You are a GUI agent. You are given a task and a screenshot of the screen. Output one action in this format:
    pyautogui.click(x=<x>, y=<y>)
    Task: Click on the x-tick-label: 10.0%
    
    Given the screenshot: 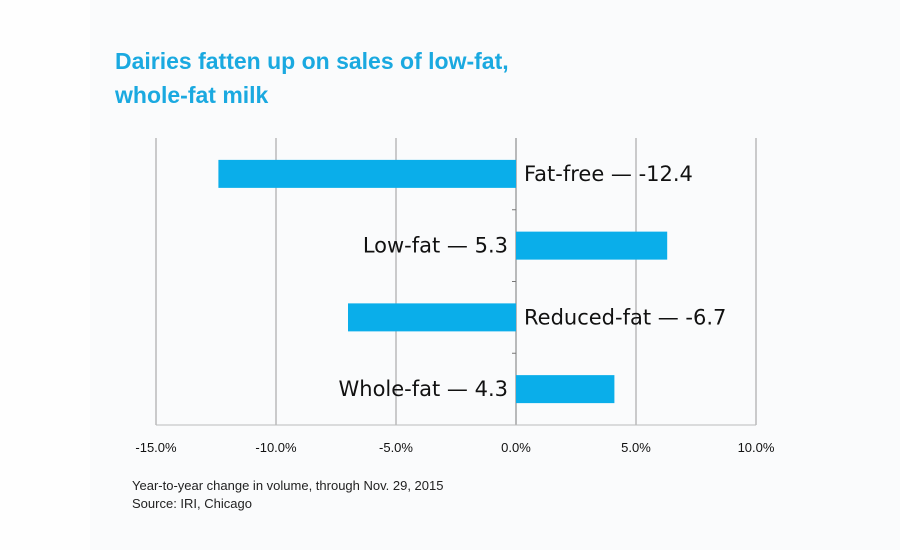 What is the action you would take?
    pyautogui.click(x=756, y=447)
    